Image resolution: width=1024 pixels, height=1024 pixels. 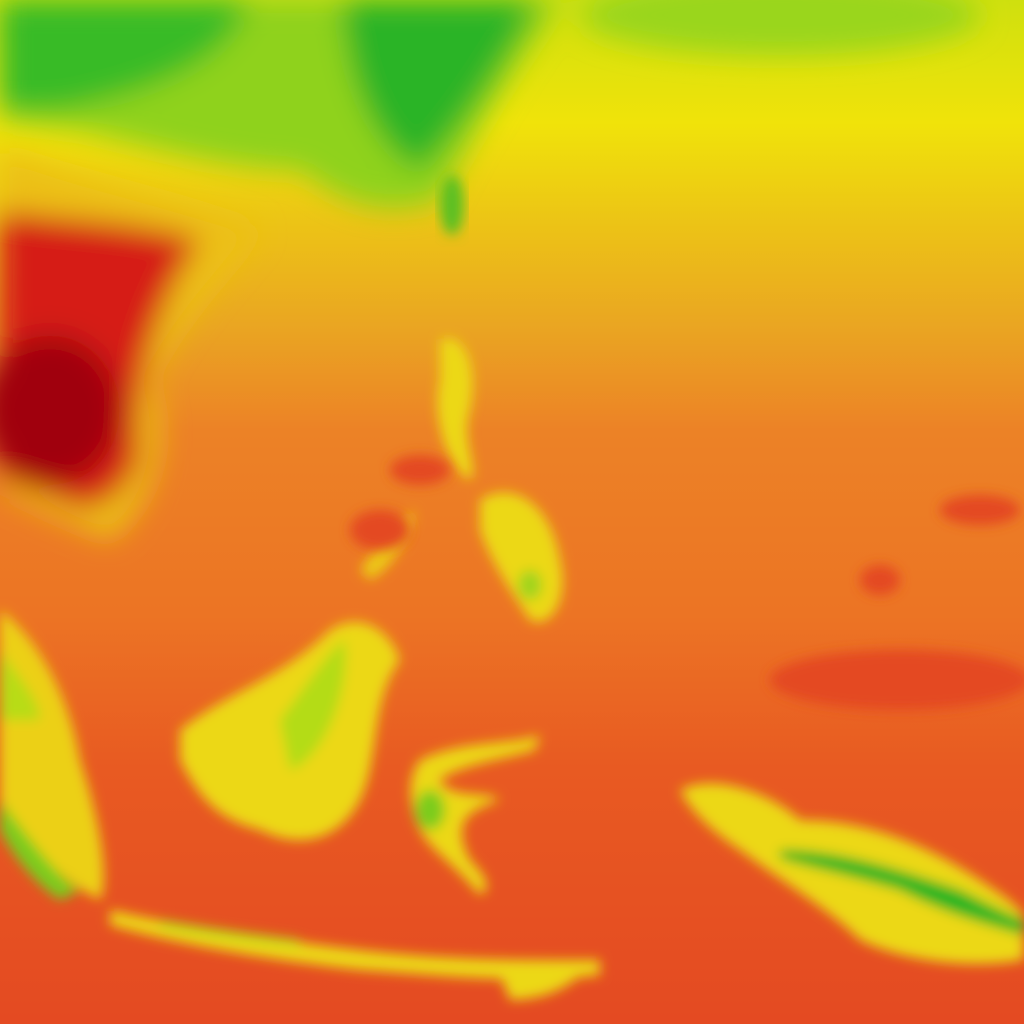 I want to click on sulawesi, so click(x=475, y=815).